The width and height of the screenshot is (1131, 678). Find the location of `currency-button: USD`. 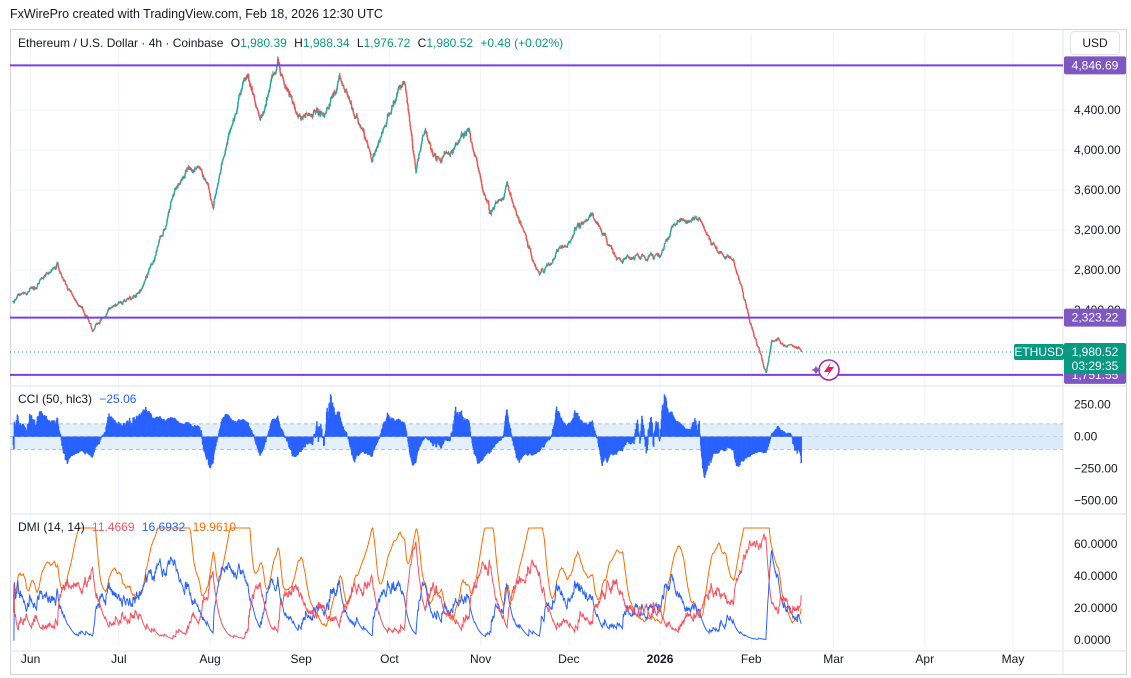

currency-button: USD is located at coordinates (1095, 43).